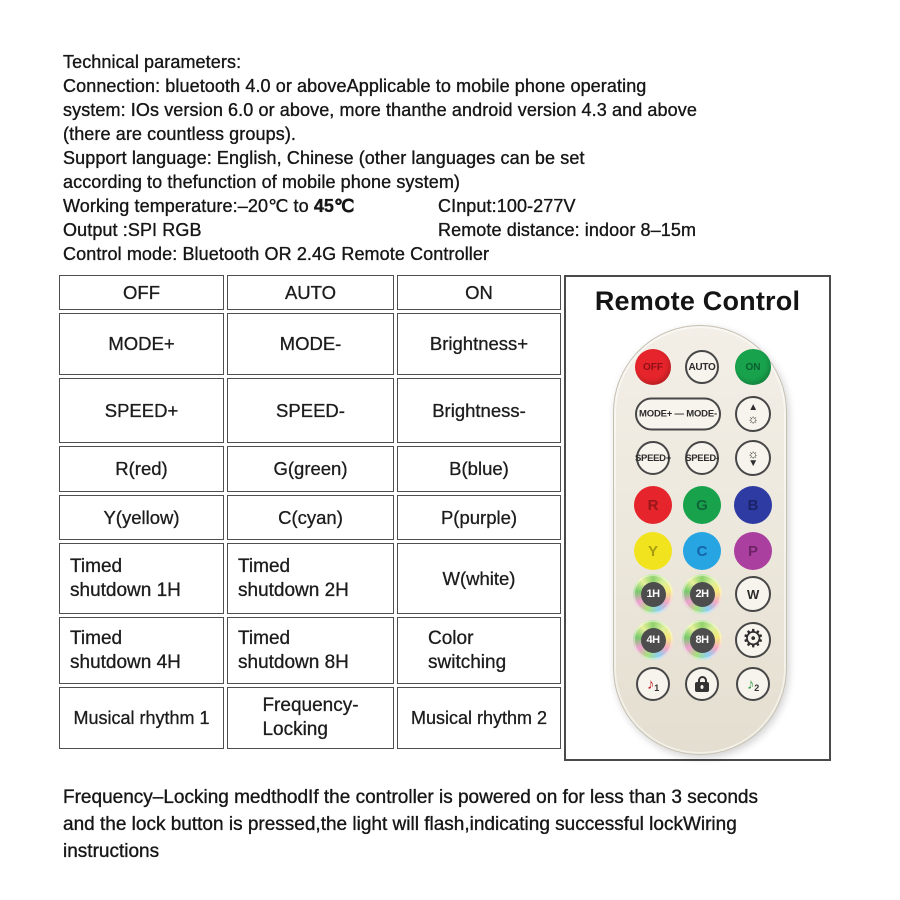 This screenshot has width=900, height=900. I want to click on cell-color-switching: Color switching, so click(479, 650).